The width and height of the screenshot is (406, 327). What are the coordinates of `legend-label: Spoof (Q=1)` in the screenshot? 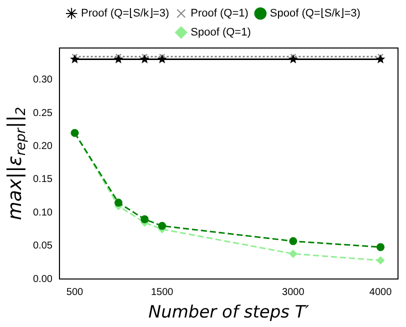 It's located at (220, 32).